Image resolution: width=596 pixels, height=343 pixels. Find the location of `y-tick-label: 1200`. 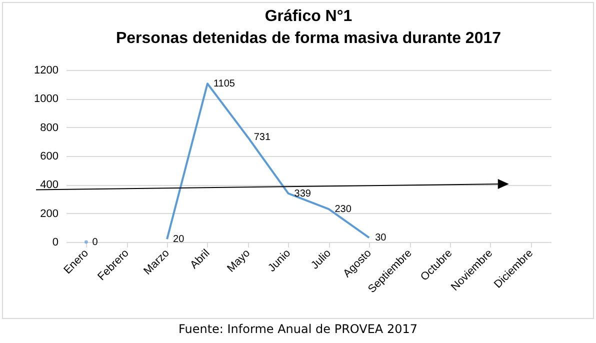

y-tick-label: 1200 is located at coordinates (46, 70).